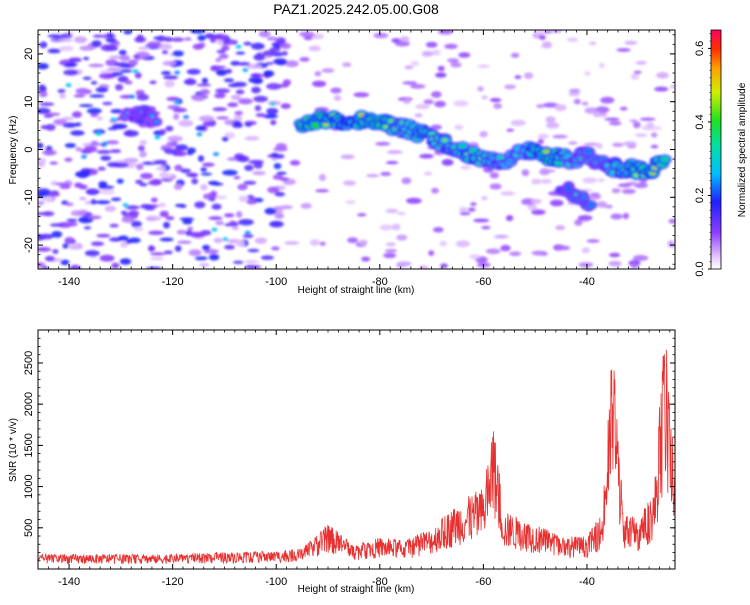 The image size is (750, 605). I want to click on snr-y-tick-label: 500, so click(29, 528).